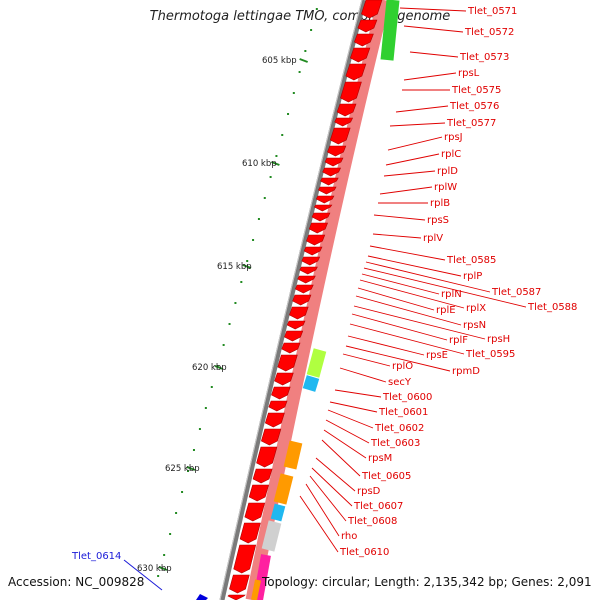 This screenshot has width=600, height=600. I want to click on ruler-label: 620 kbp, so click(209, 368).